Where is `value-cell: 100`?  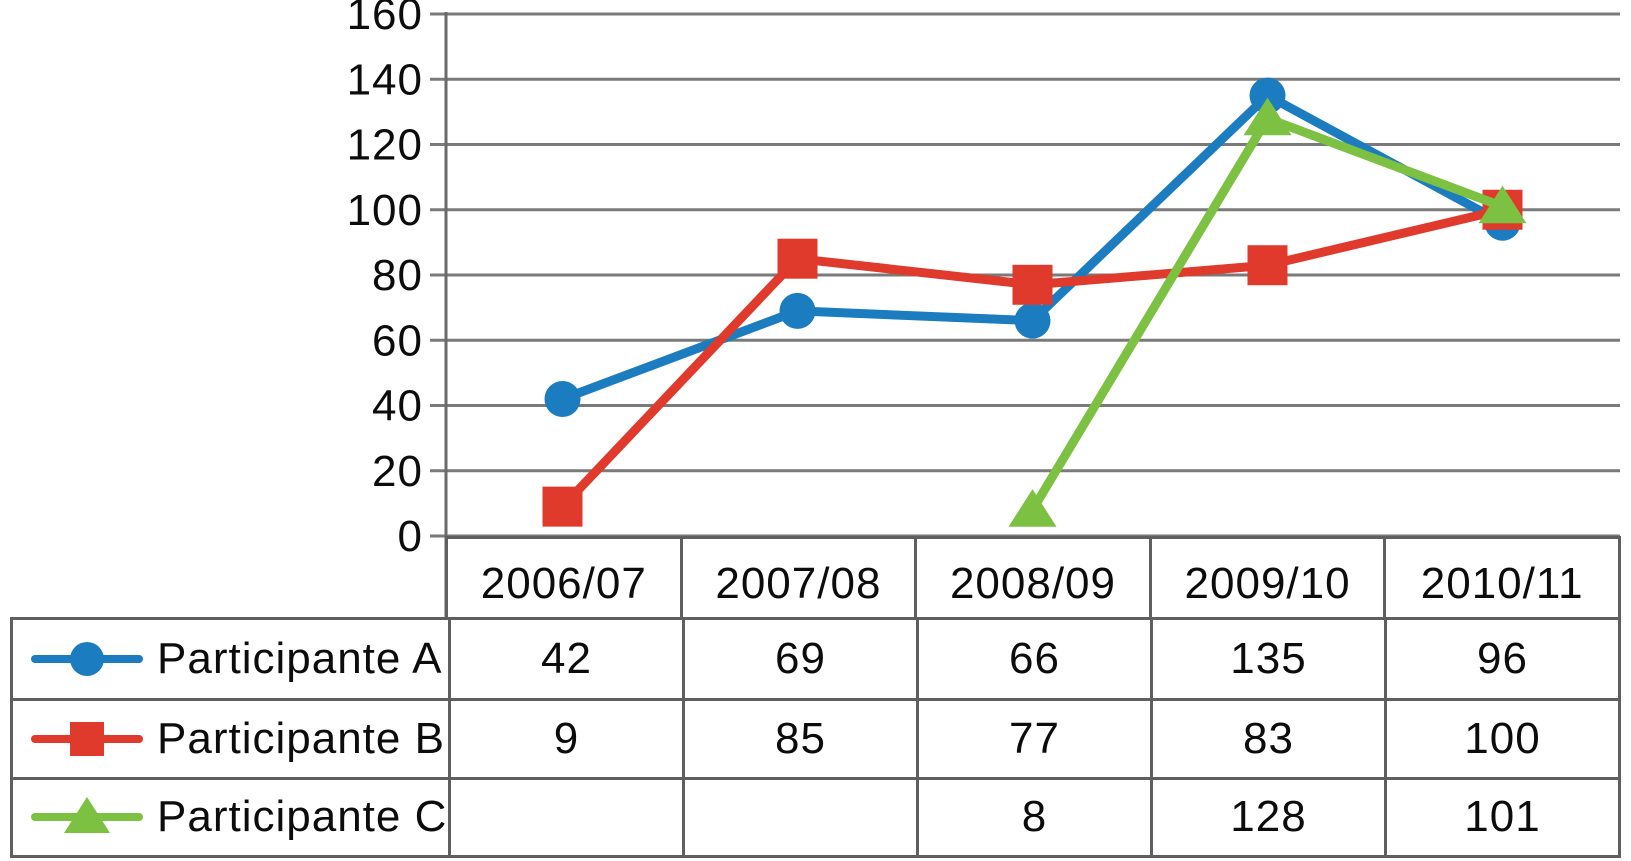
value-cell: 100 is located at coordinates (1501, 737).